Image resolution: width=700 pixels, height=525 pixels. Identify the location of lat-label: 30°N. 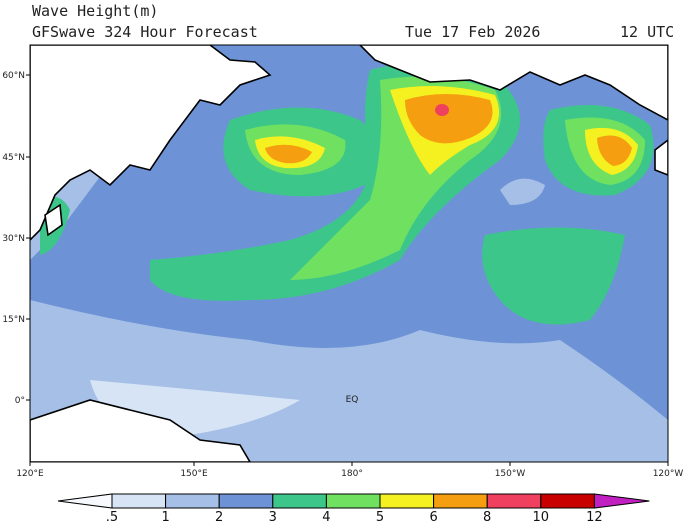
(13, 239).